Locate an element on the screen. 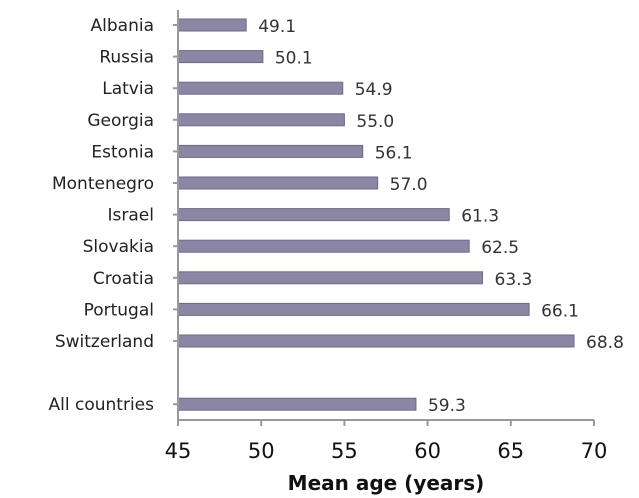 The width and height of the screenshot is (639, 498). category-label-portugal: Portugal is located at coordinates (119, 310).